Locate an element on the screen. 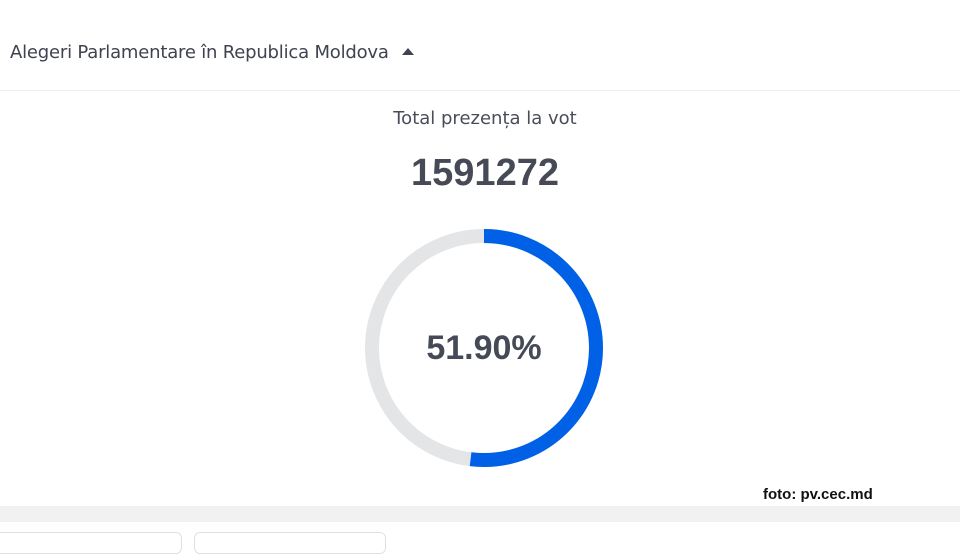 The width and height of the screenshot is (960, 554). photo-credit: foto: pv.cec.md is located at coordinates (818, 494).